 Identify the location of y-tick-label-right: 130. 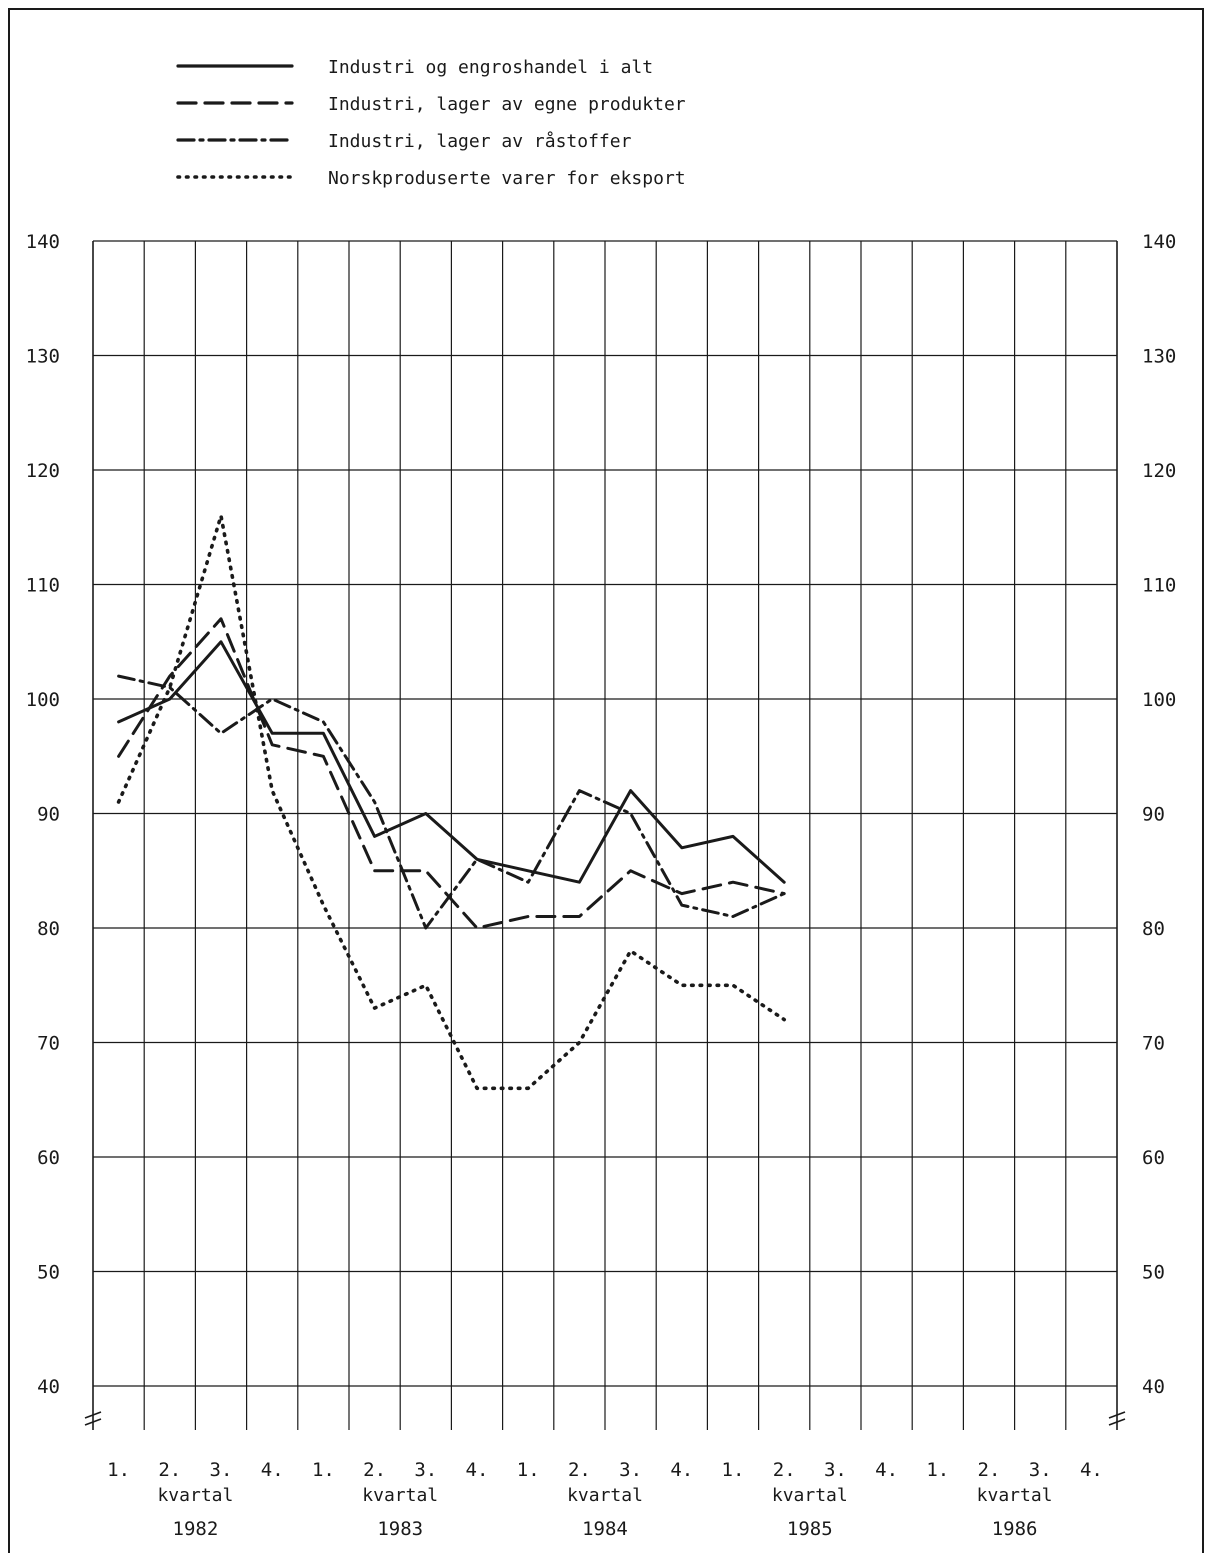
(1159, 357).